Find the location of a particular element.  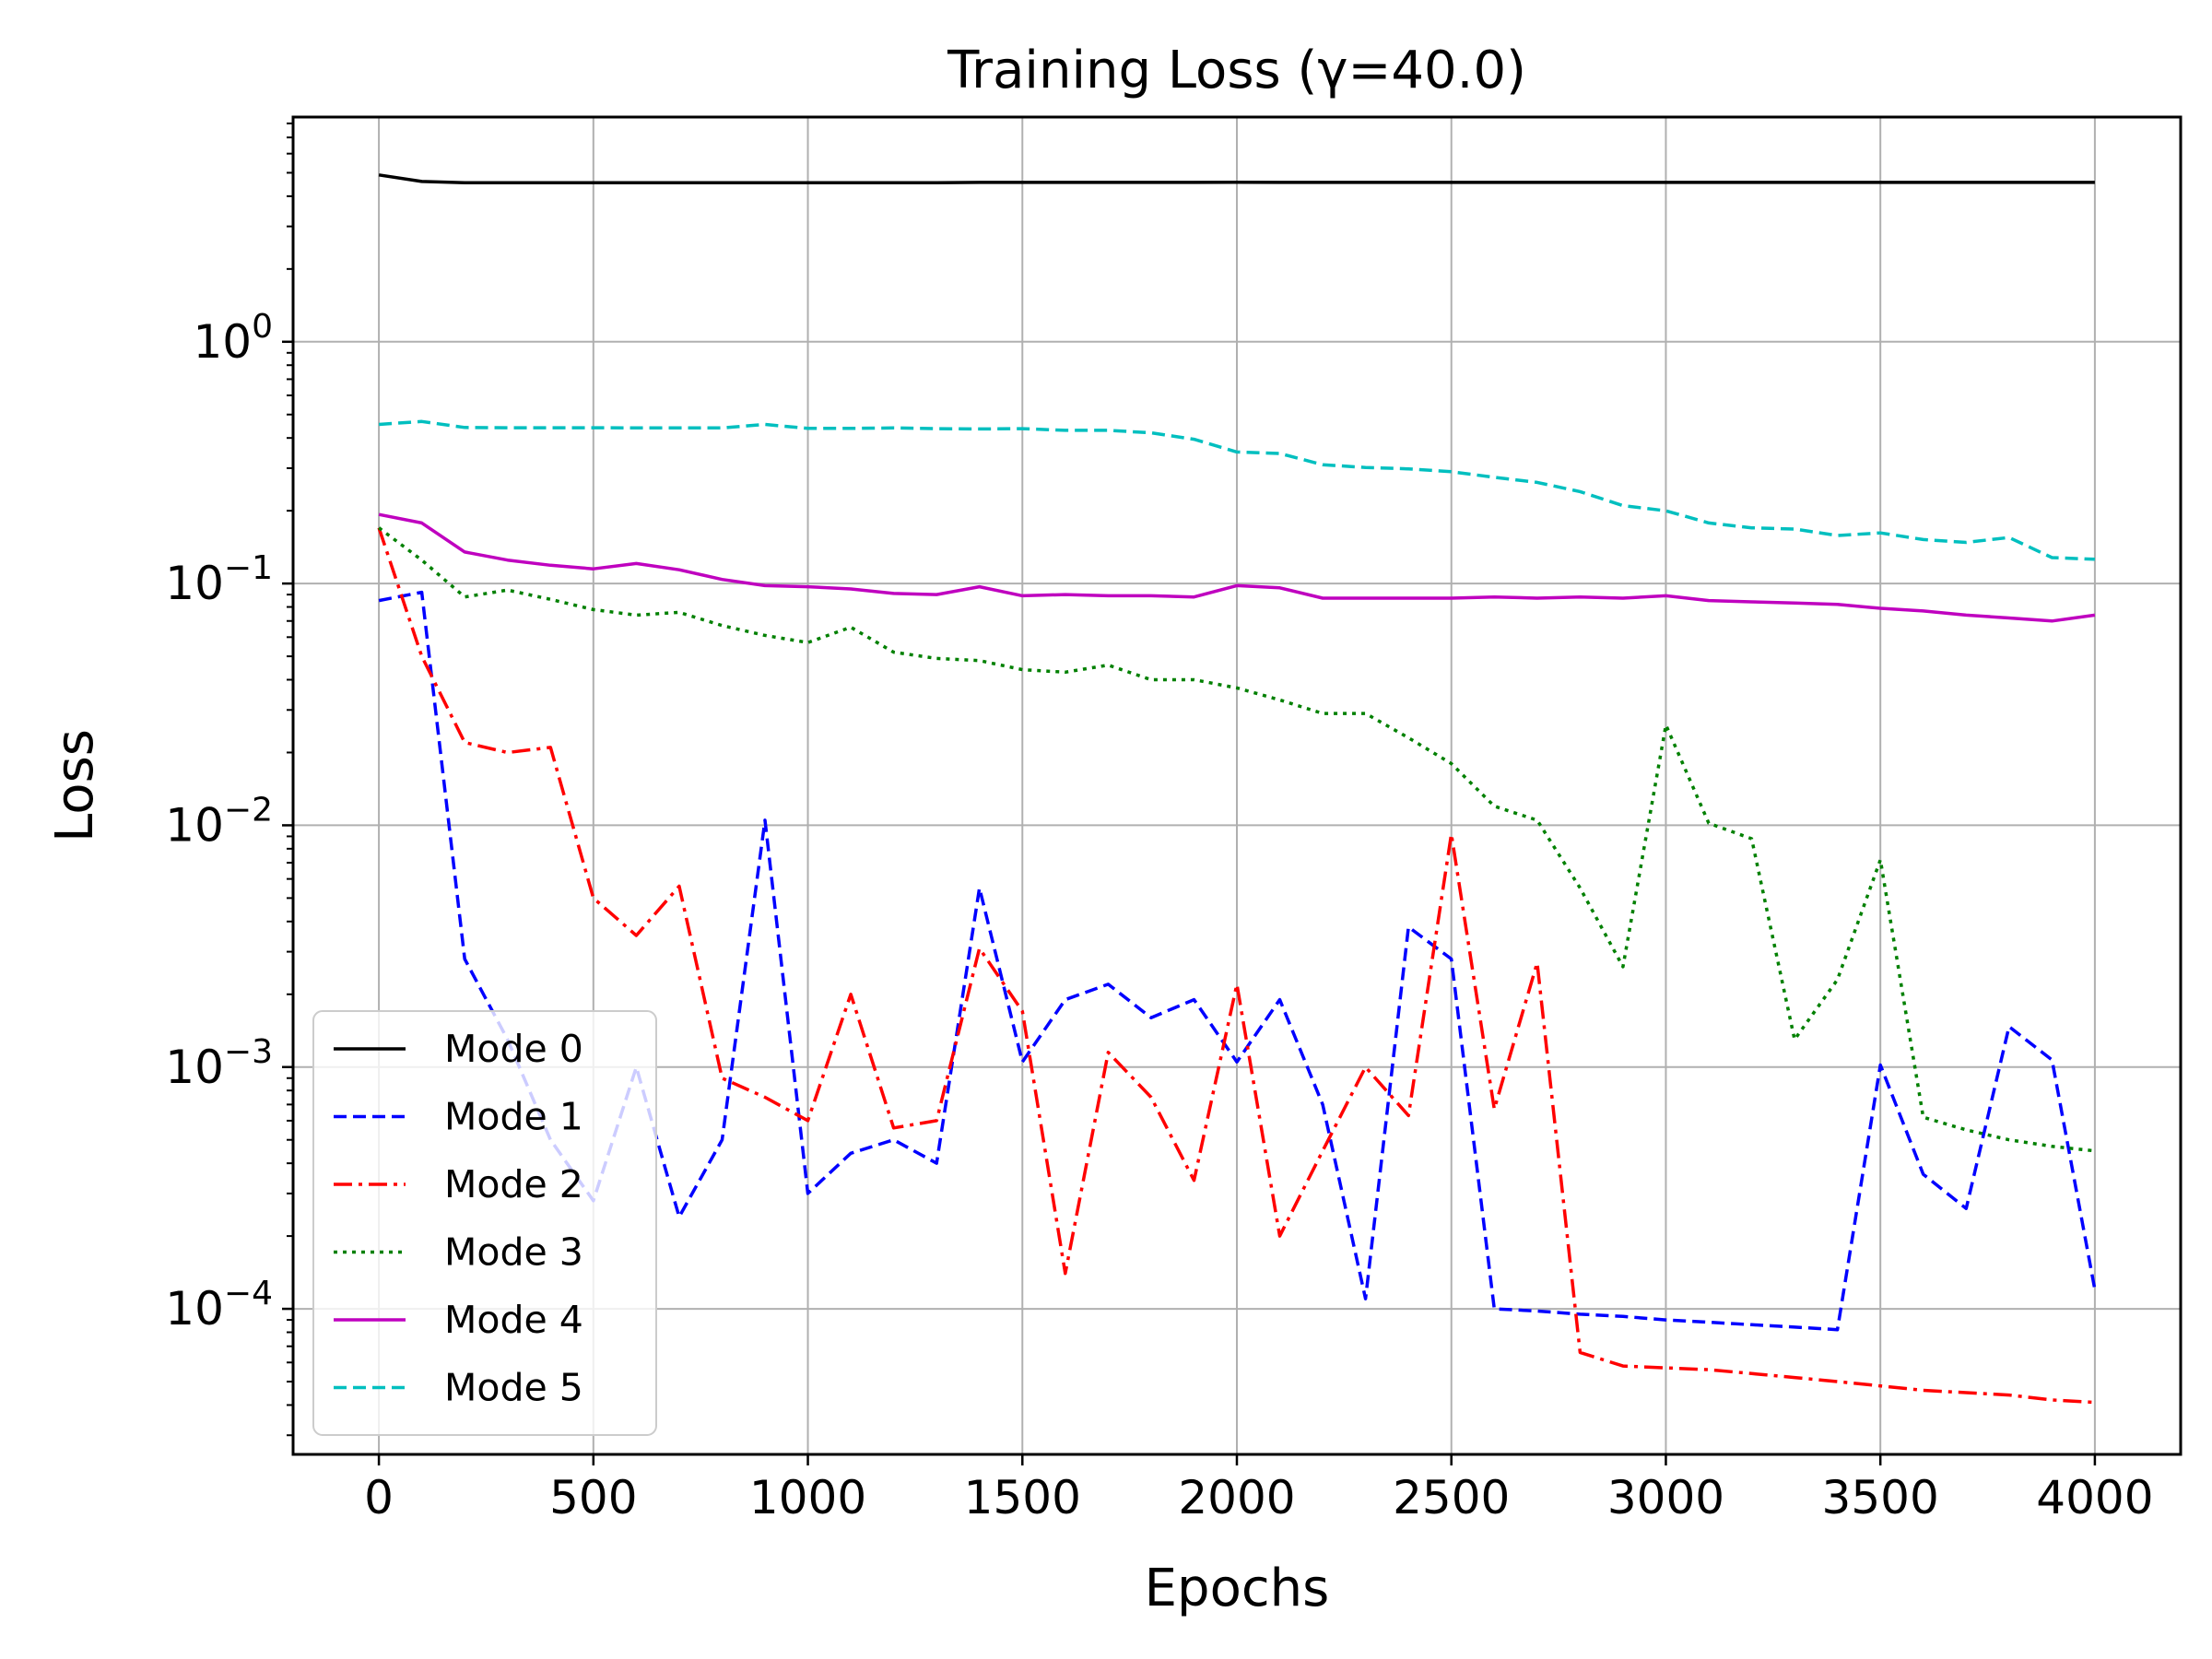

x-tick-label: 500 is located at coordinates (593, 1497).